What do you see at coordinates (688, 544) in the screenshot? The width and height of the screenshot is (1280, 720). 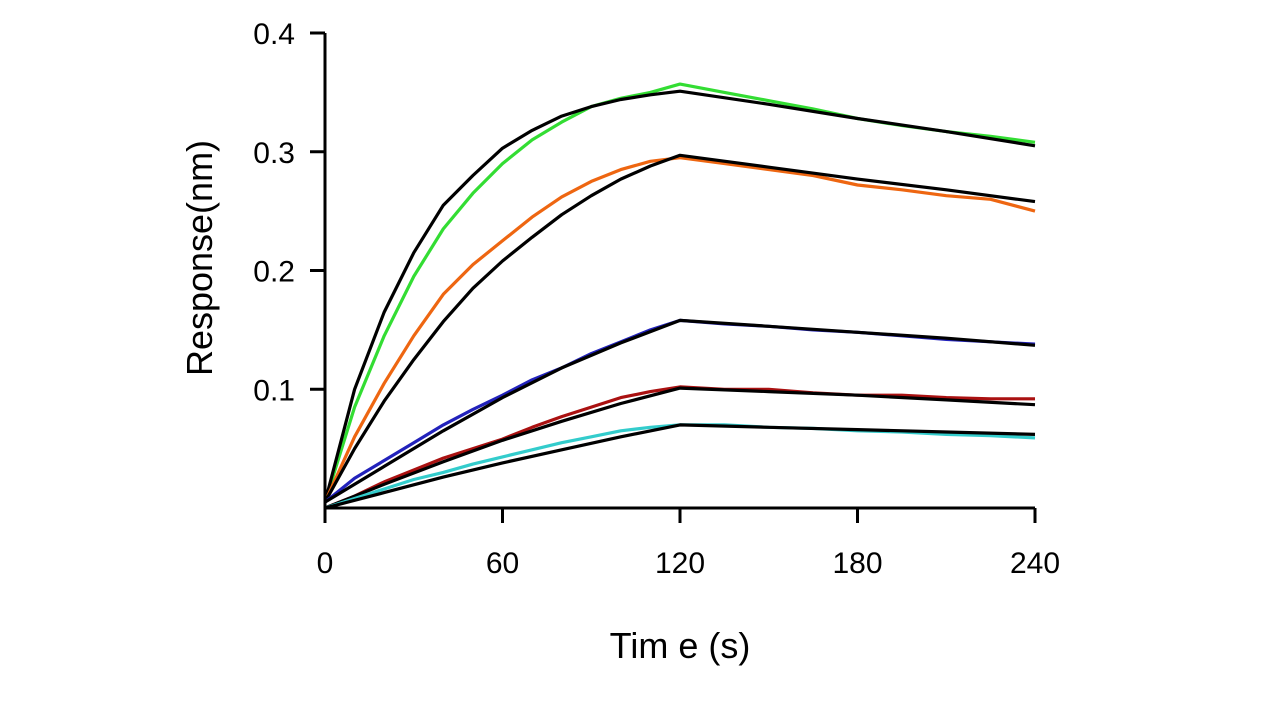 I see `x-axis-ticks: 0 60 120 180 240` at bounding box center [688, 544].